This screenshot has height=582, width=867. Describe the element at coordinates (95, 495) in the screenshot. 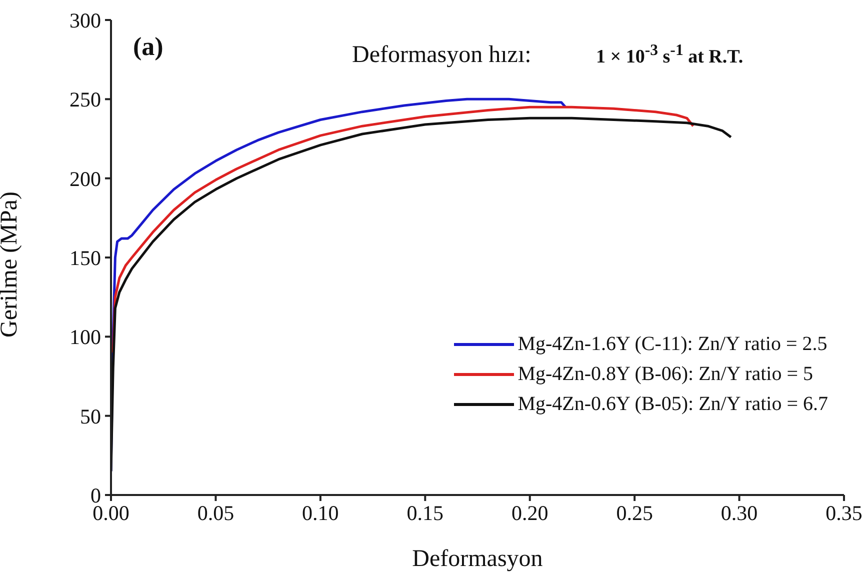

I see `y-tick-label: 0` at that location.